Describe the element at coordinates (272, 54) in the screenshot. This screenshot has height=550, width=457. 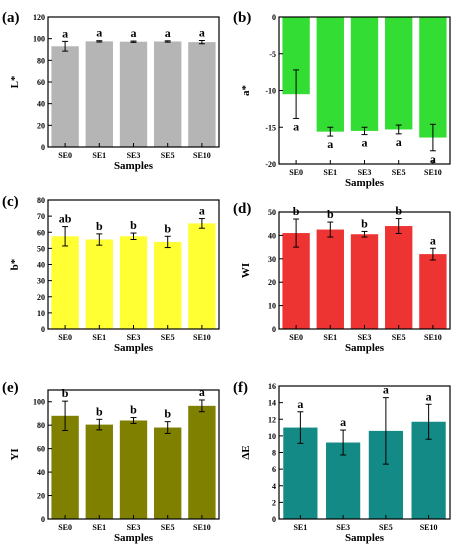
I see `y-tick-label: -5` at that location.